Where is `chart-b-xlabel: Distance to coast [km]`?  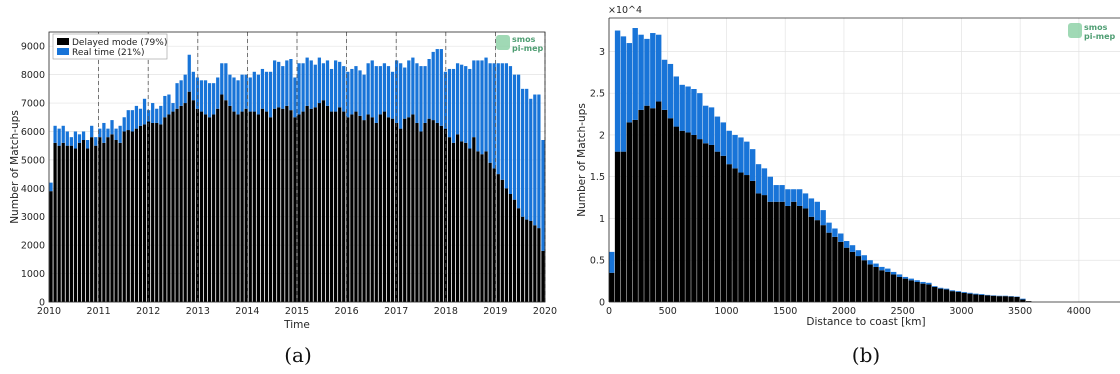 chart-b-xlabel: Distance to coast [km] is located at coordinates (865, 322).